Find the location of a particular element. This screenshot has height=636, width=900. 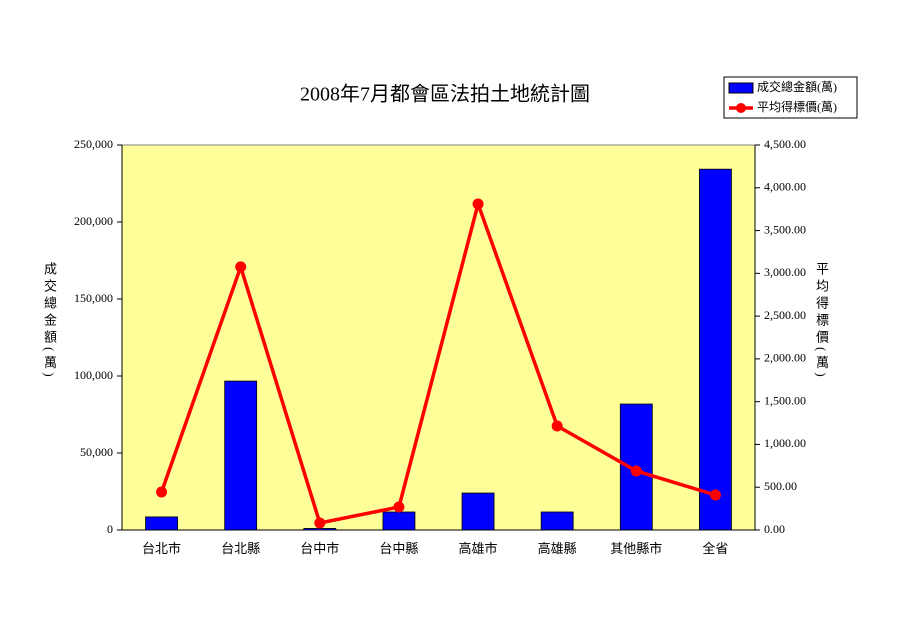

x-tick-label: 全省 is located at coordinates (715, 548).